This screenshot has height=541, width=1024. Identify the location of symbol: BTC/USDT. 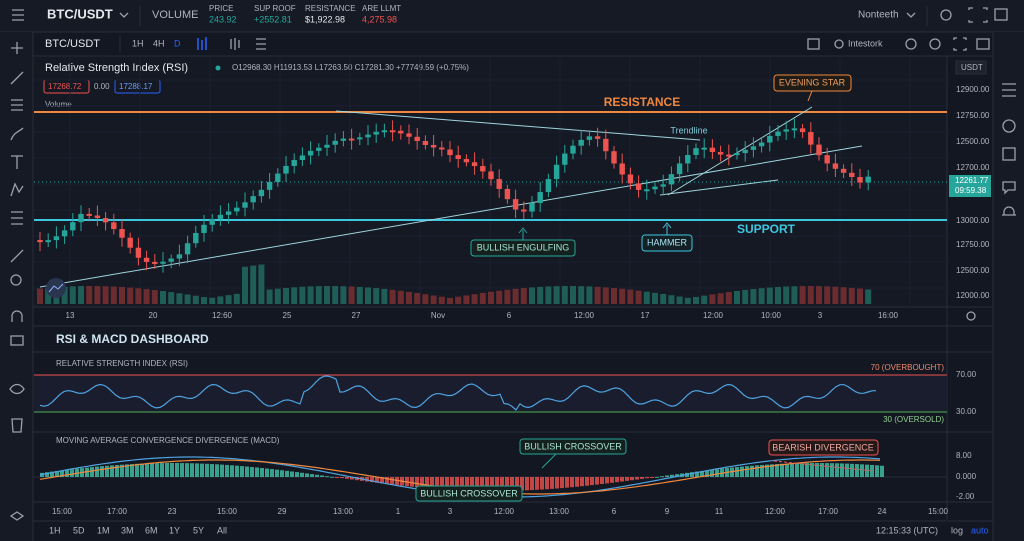
(80, 13).